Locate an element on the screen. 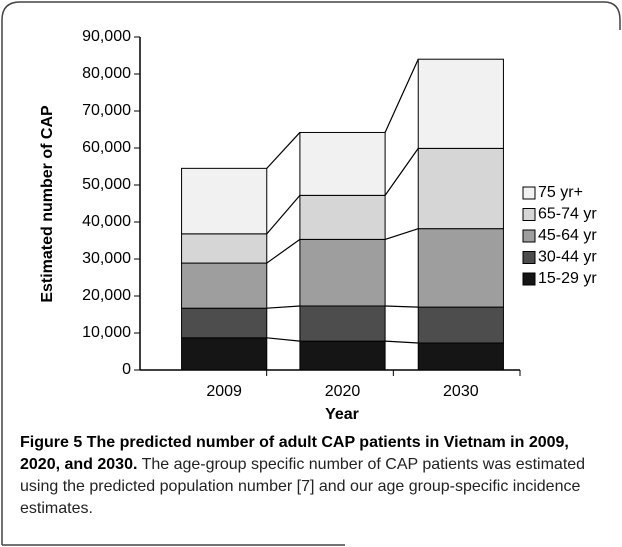 The height and width of the screenshot is (547, 622). legend-label: 15-29 yr is located at coordinates (567, 278).